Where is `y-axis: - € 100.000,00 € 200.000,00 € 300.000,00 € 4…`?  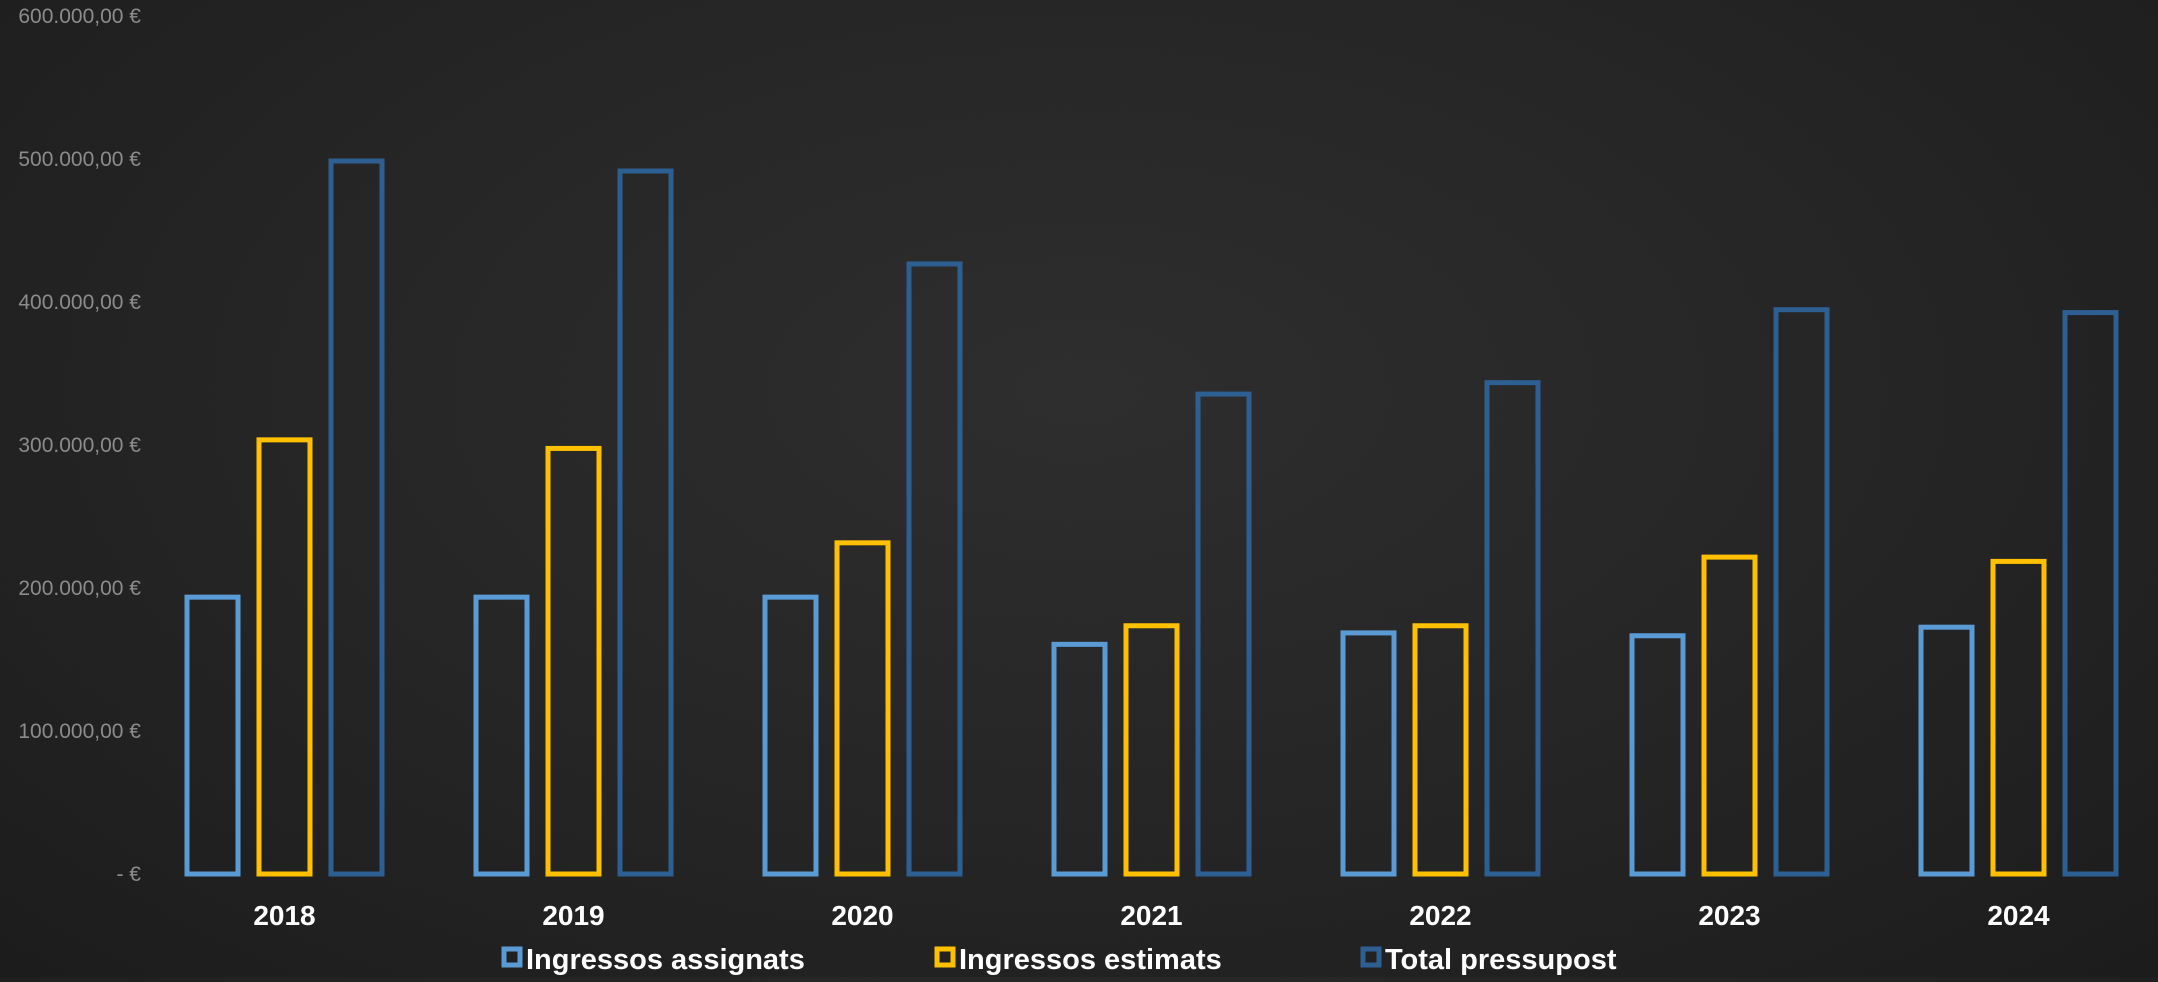 y-axis: - € 100.000,00 € 200.000,00 € 300.000,00 € 4… is located at coordinates (79, 445).